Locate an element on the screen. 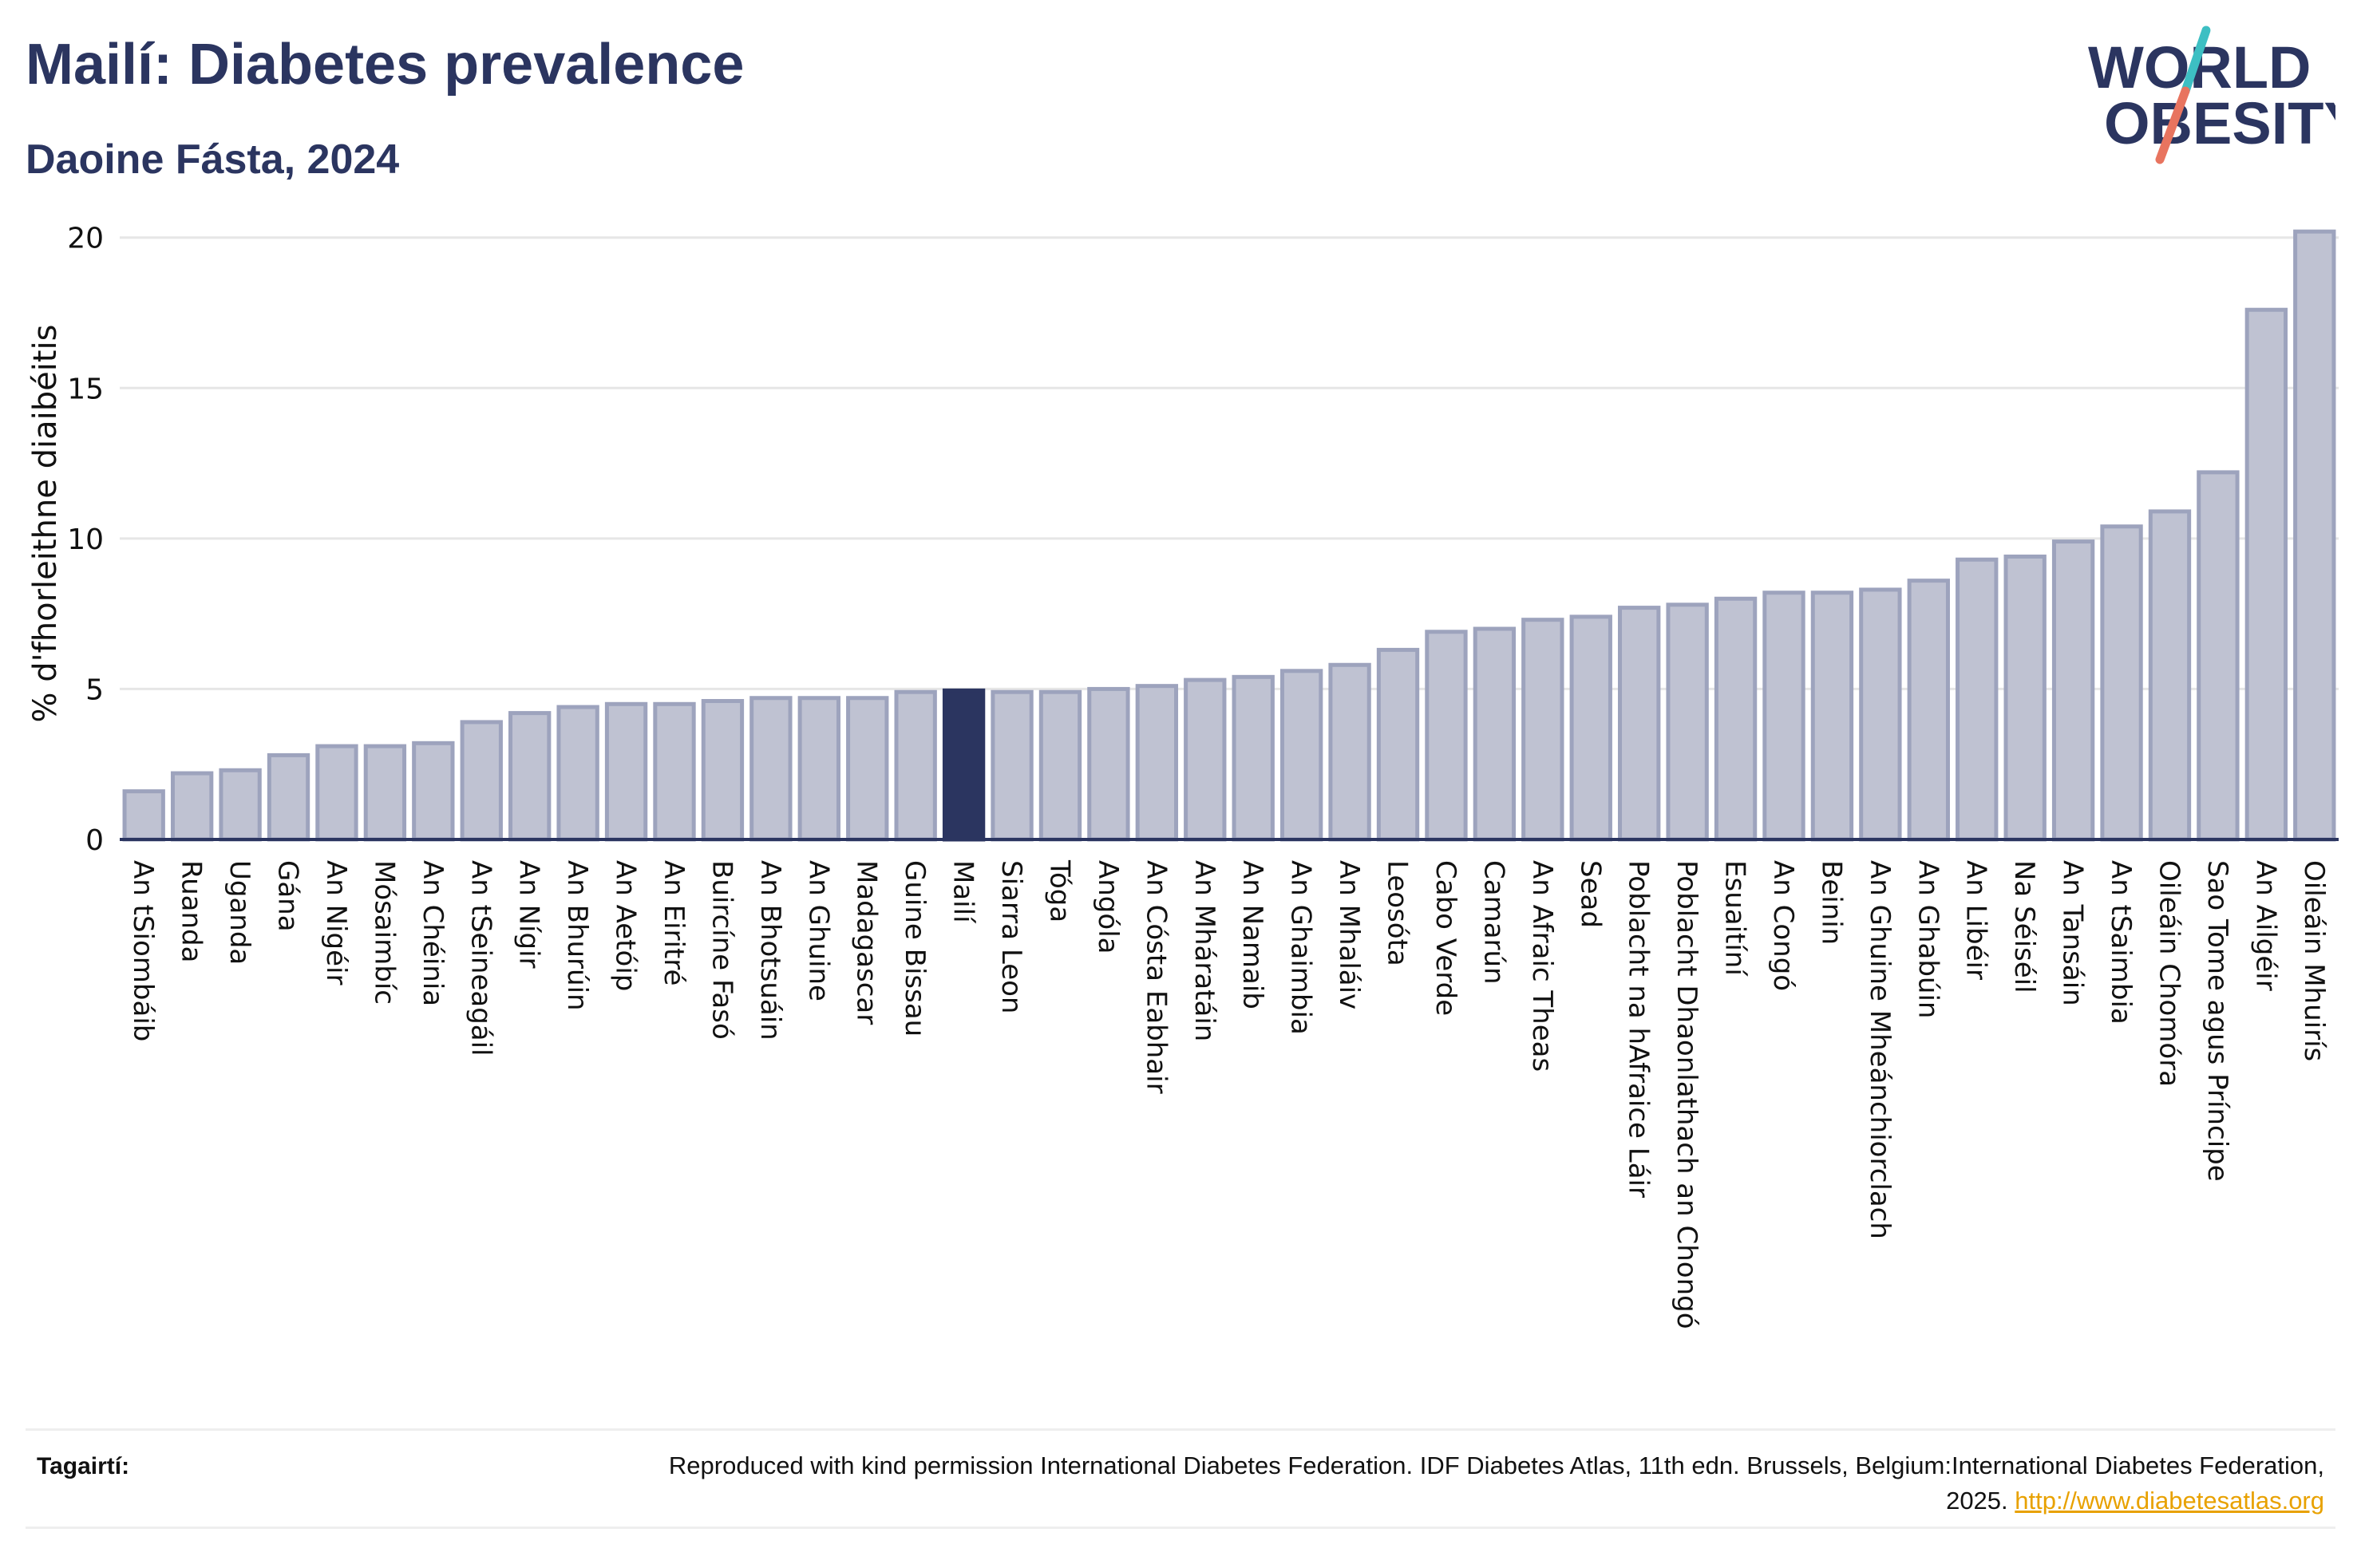 The image size is (2361, 1568). x-tick-label: Uganda is located at coordinates (239, 912).